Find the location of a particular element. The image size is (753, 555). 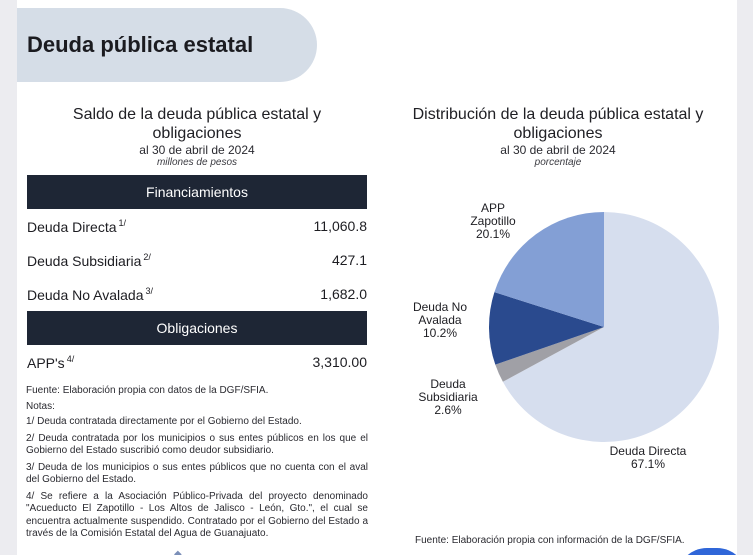

chart-title-line-2: obligaciones is located at coordinates (558, 133).